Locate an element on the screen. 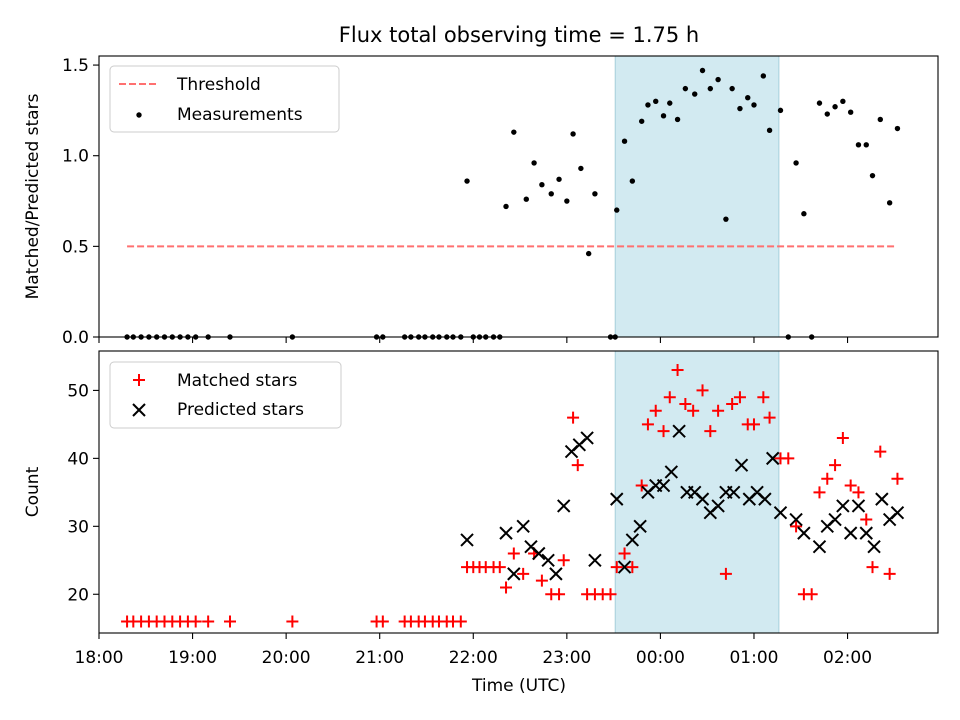  bottom-legend-box is located at coordinates (225, 395).